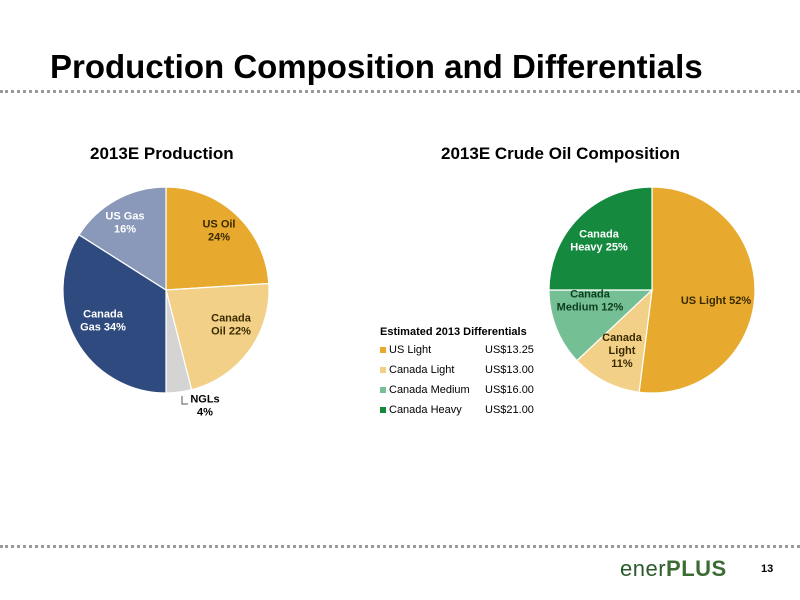 The width and height of the screenshot is (800, 600). What do you see at coordinates (103, 321) in the screenshot?
I see `slice-label-canada-gas: Canada Gas 34%` at bounding box center [103, 321].